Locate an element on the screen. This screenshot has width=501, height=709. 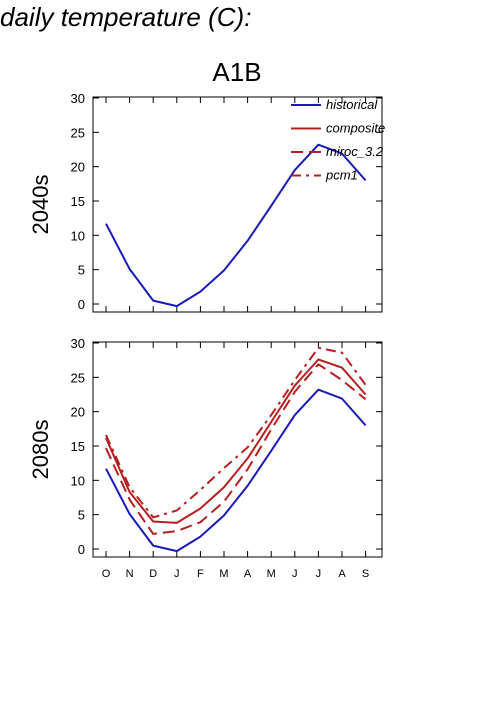
x-tick-label: O is located at coordinates (106, 574).